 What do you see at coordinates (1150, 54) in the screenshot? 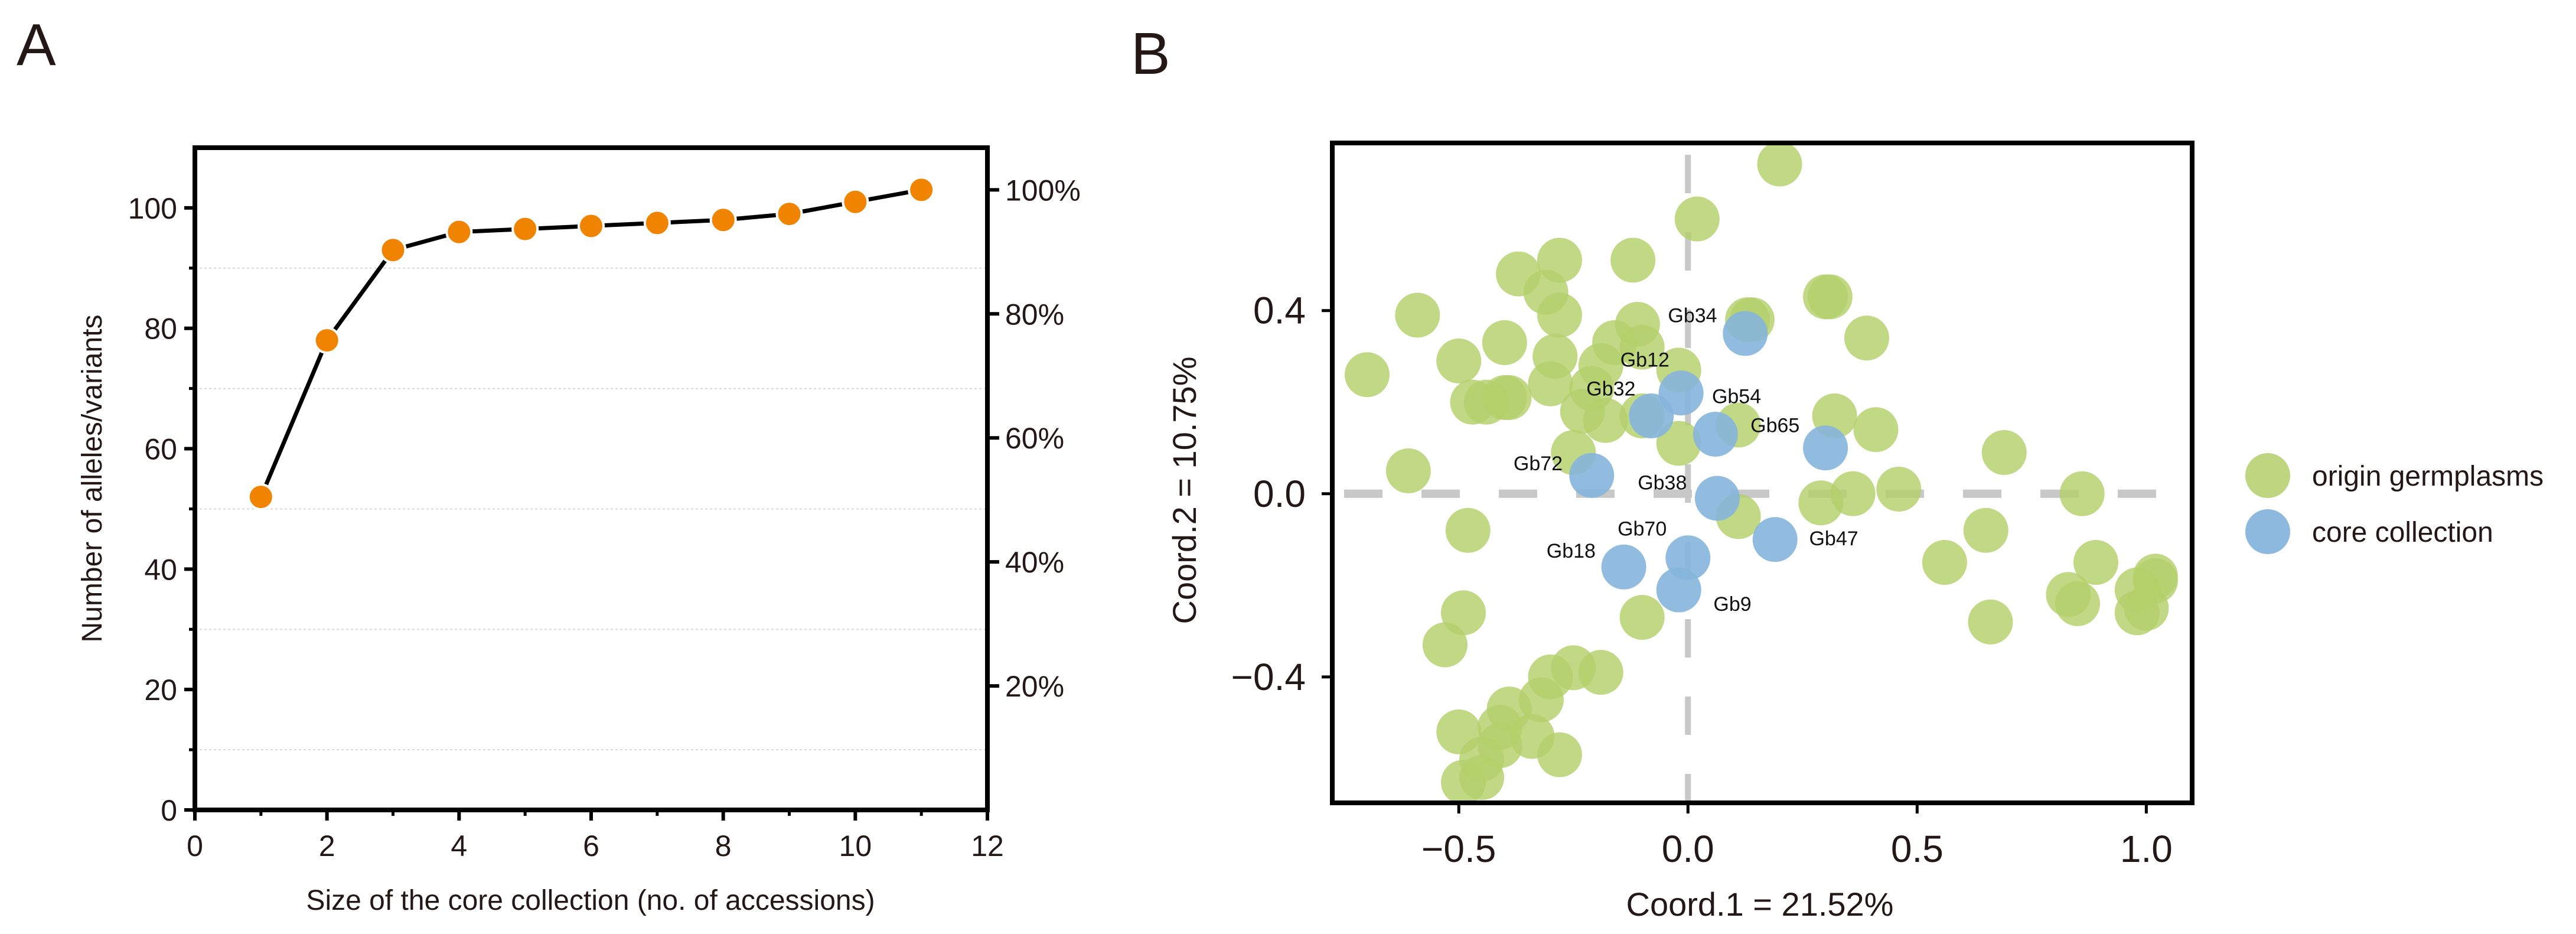
I see `panel-label-b: B` at bounding box center [1150, 54].